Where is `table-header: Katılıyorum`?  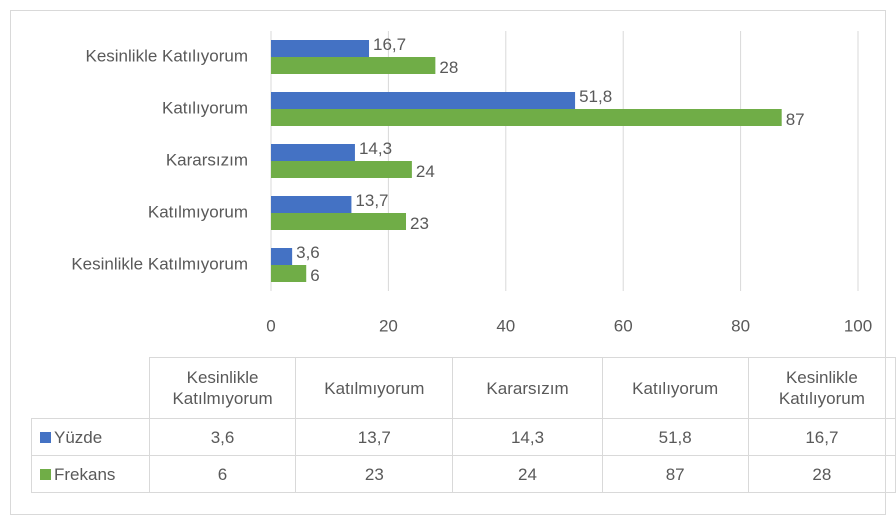
table-header: Katılıyorum is located at coordinates (675, 388).